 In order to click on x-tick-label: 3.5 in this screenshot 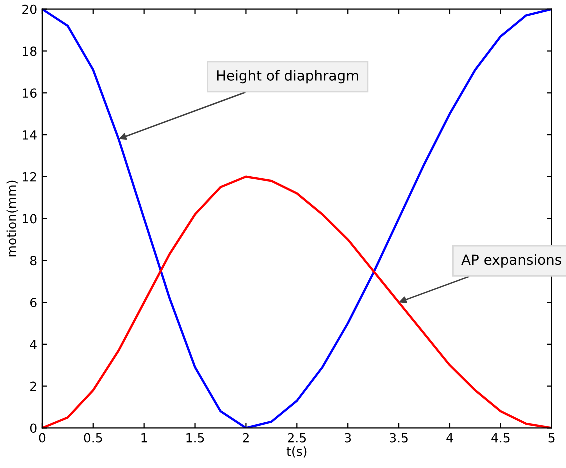, I will do `click(399, 438)`.